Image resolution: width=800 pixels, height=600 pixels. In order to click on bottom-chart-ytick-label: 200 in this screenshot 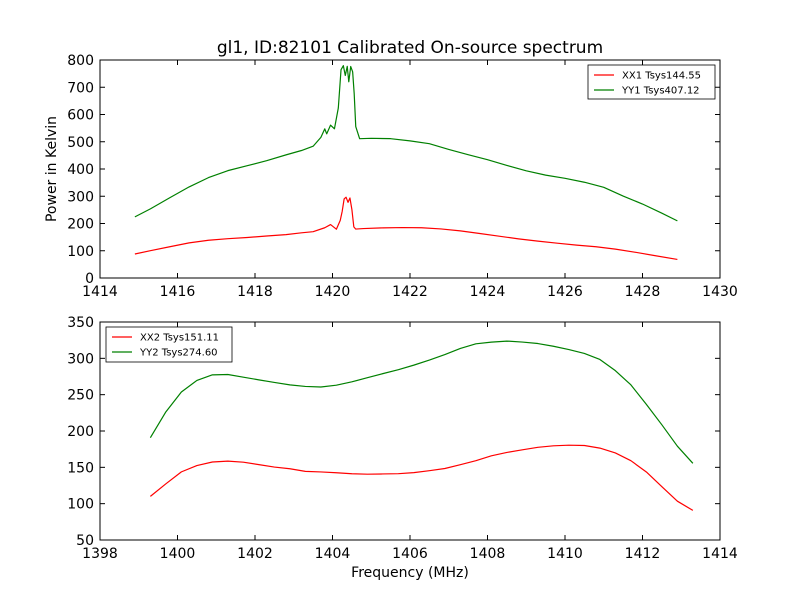, I will do `click(80, 432)`.